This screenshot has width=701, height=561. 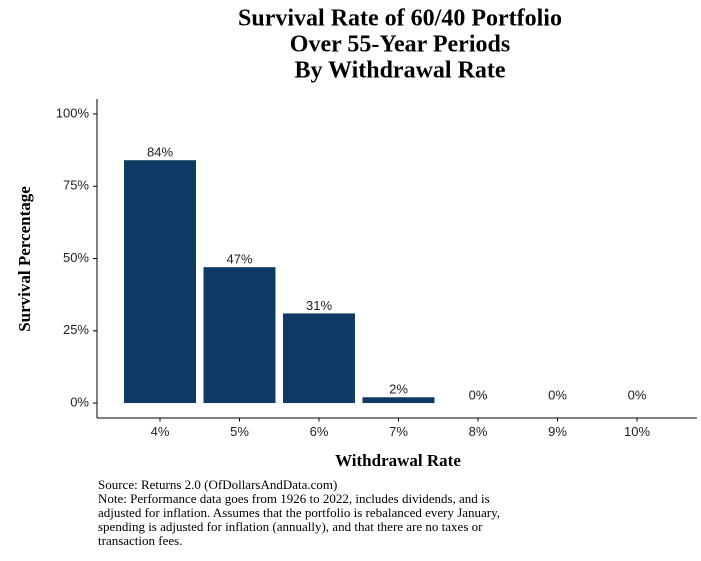 What do you see at coordinates (557, 431) in the screenshot?
I see `x-tick-label: 9%` at bounding box center [557, 431].